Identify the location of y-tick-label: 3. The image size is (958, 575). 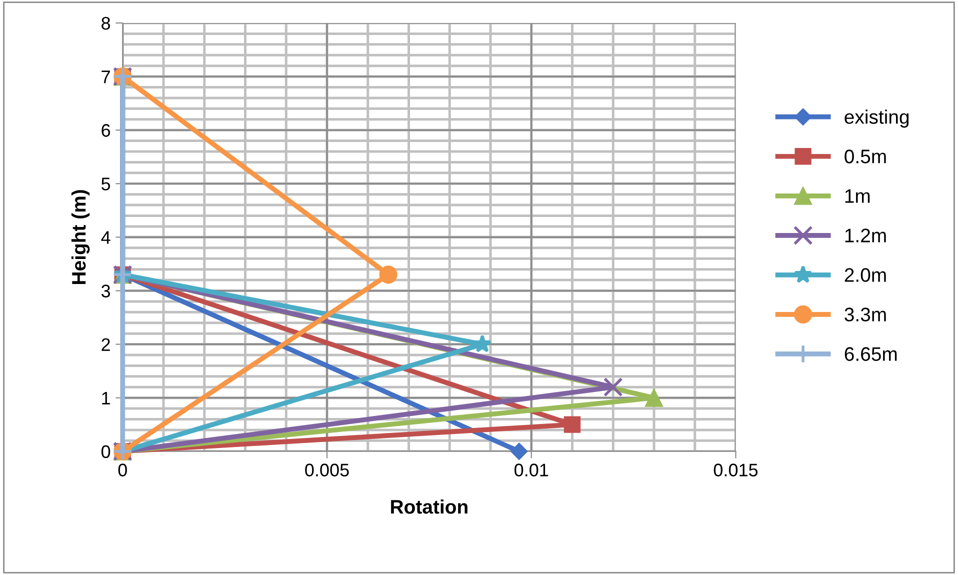
(105, 291).